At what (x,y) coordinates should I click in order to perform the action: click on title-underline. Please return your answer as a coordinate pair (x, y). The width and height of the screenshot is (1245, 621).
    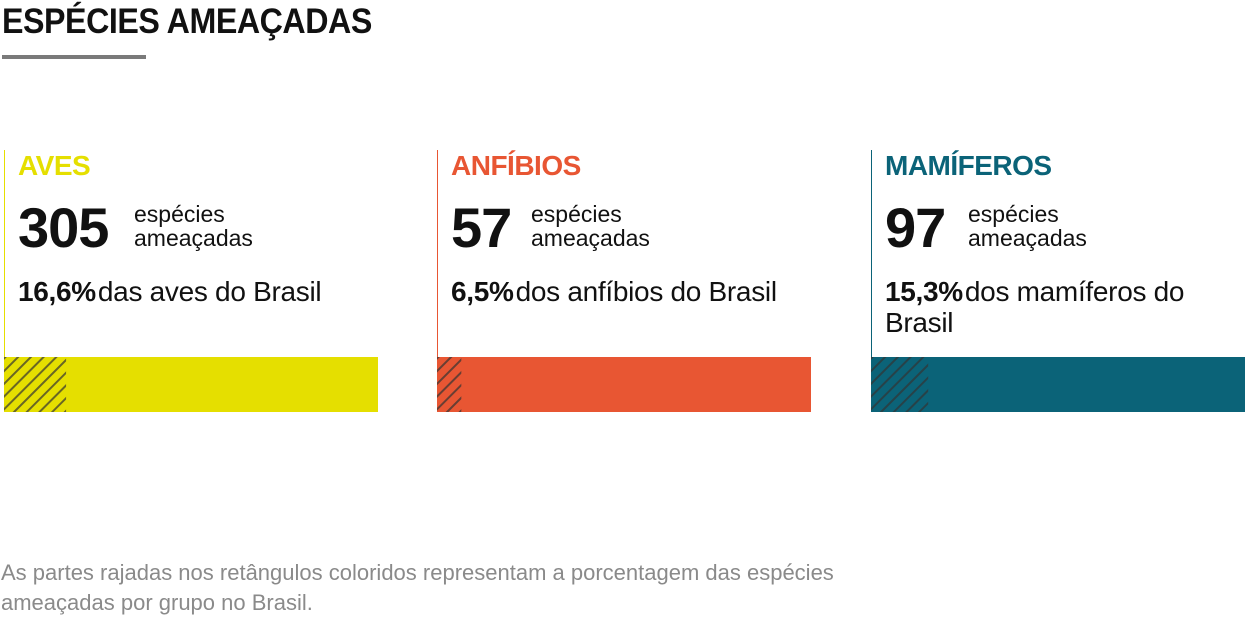
    Looking at the image, I should click on (74, 57).